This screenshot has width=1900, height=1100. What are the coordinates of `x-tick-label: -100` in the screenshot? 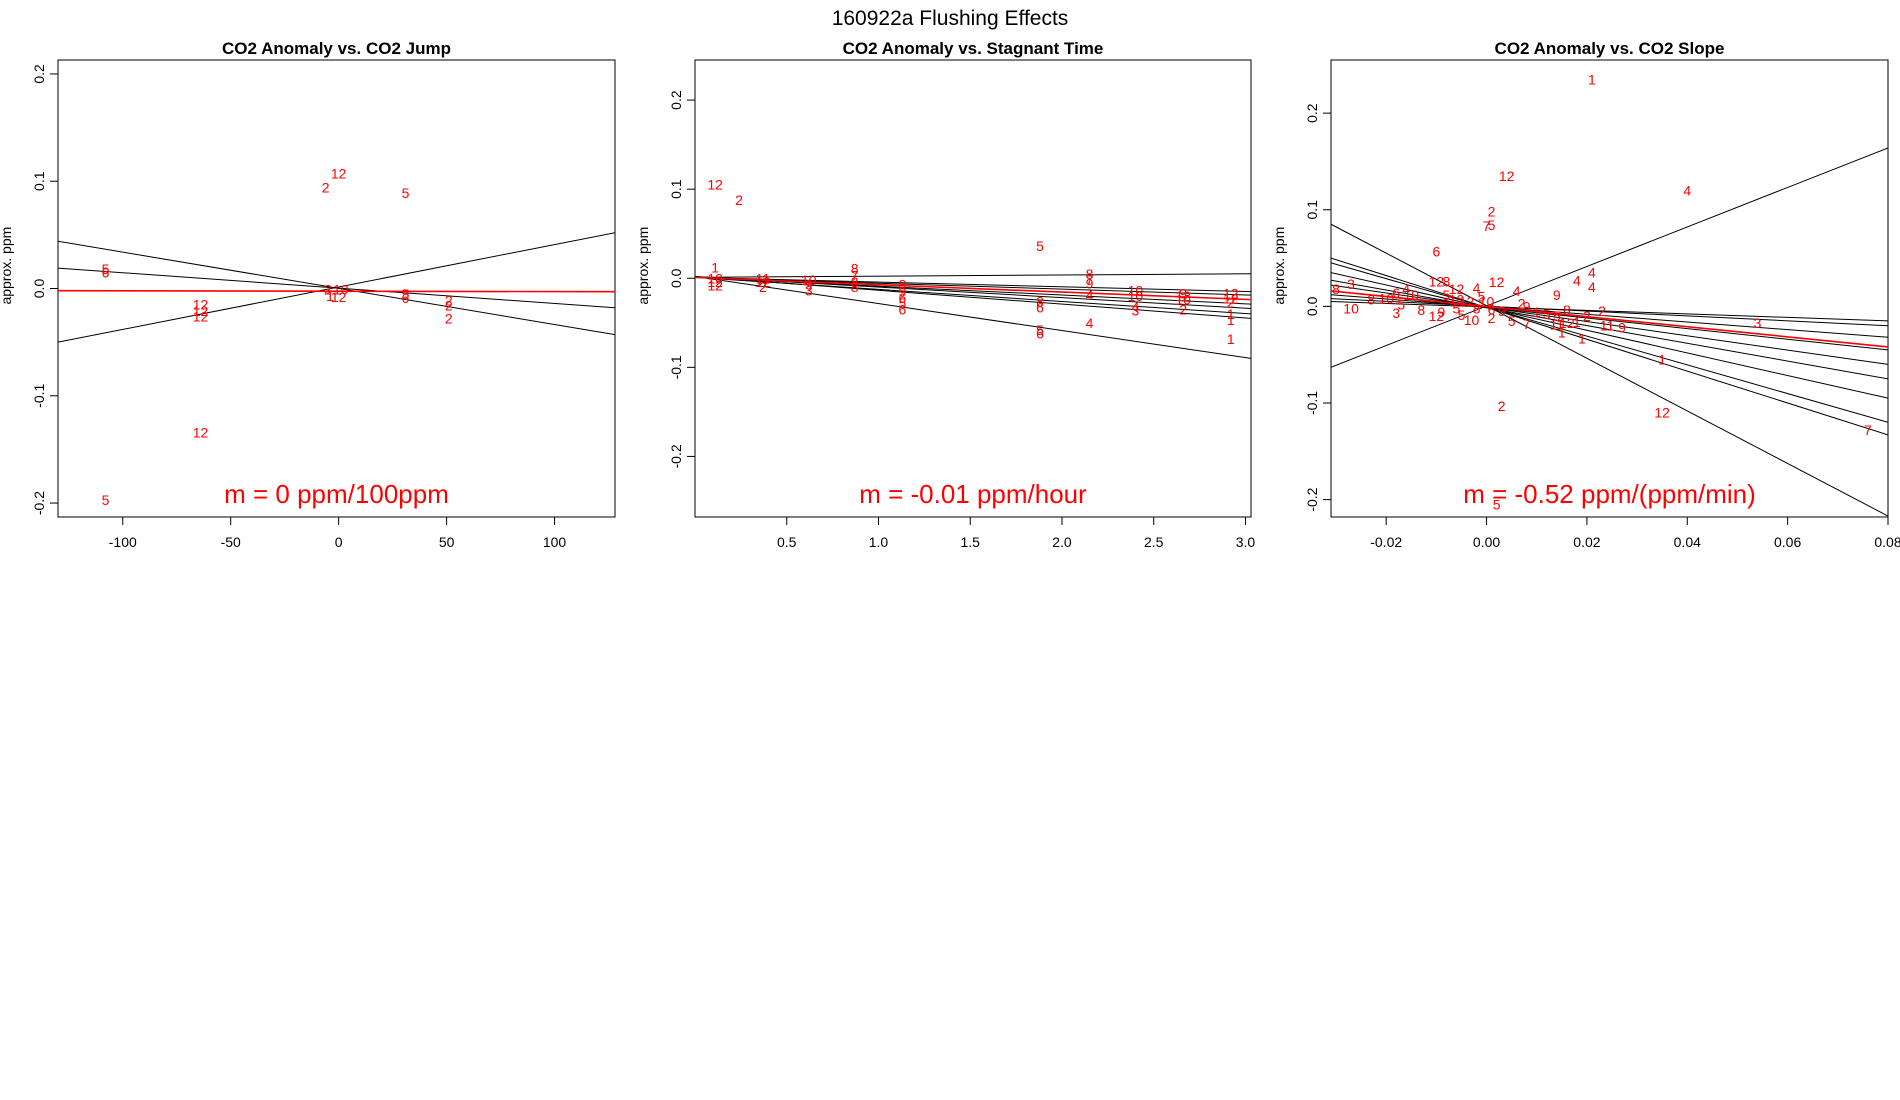 It's located at (123, 542).